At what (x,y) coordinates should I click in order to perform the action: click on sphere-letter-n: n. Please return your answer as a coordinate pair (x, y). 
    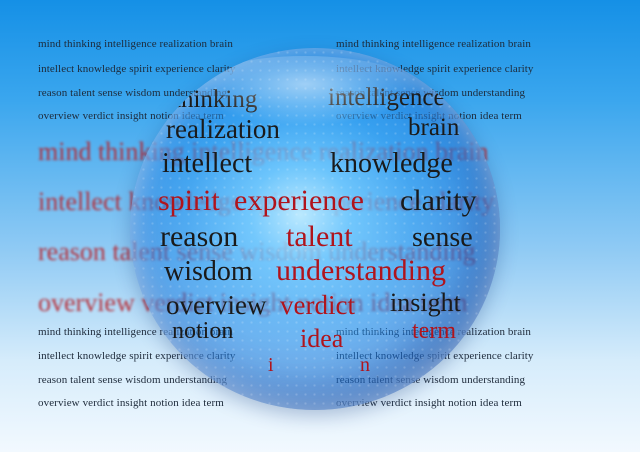
    Looking at the image, I should click on (365, 365).